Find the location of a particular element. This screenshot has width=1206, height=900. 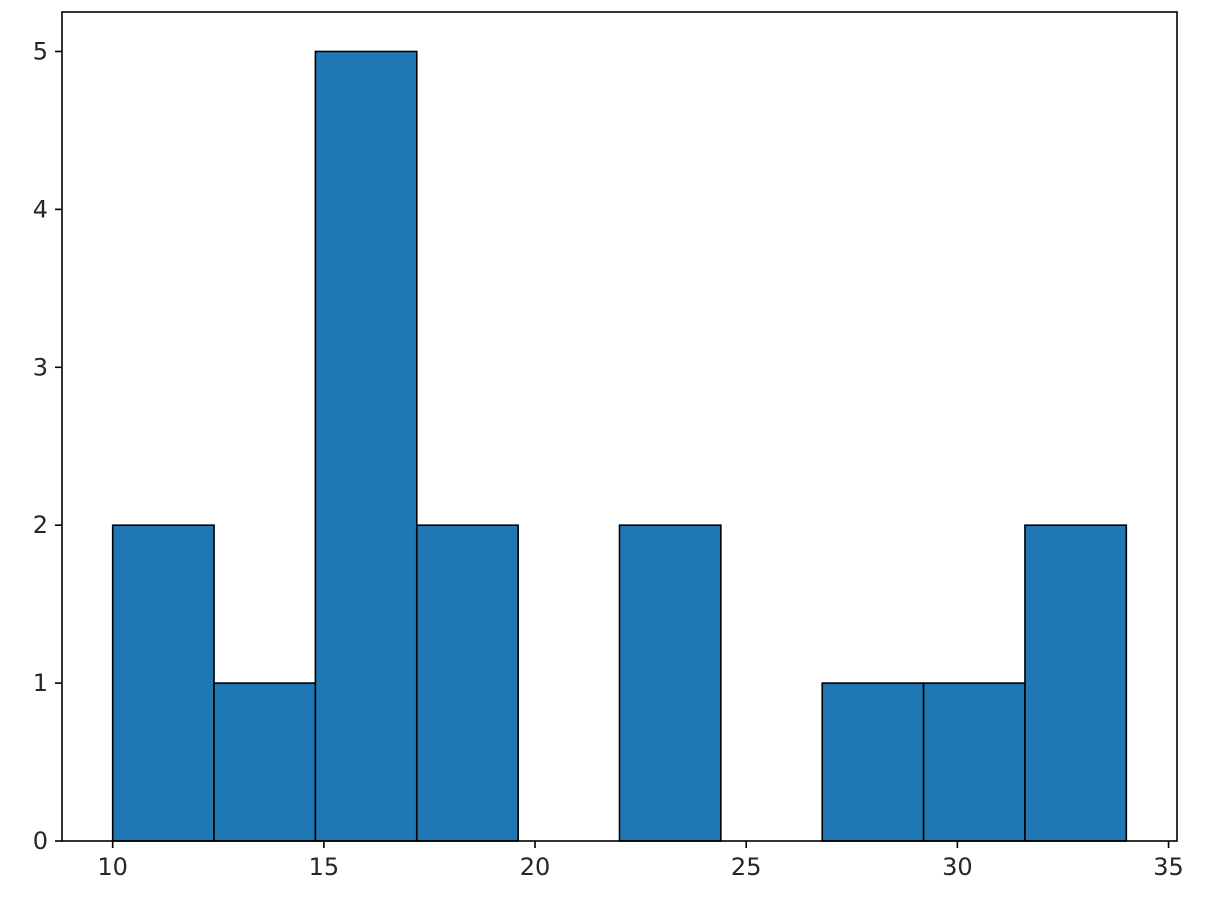

y-tick-label: 5 is located at coordinates (40, 51).